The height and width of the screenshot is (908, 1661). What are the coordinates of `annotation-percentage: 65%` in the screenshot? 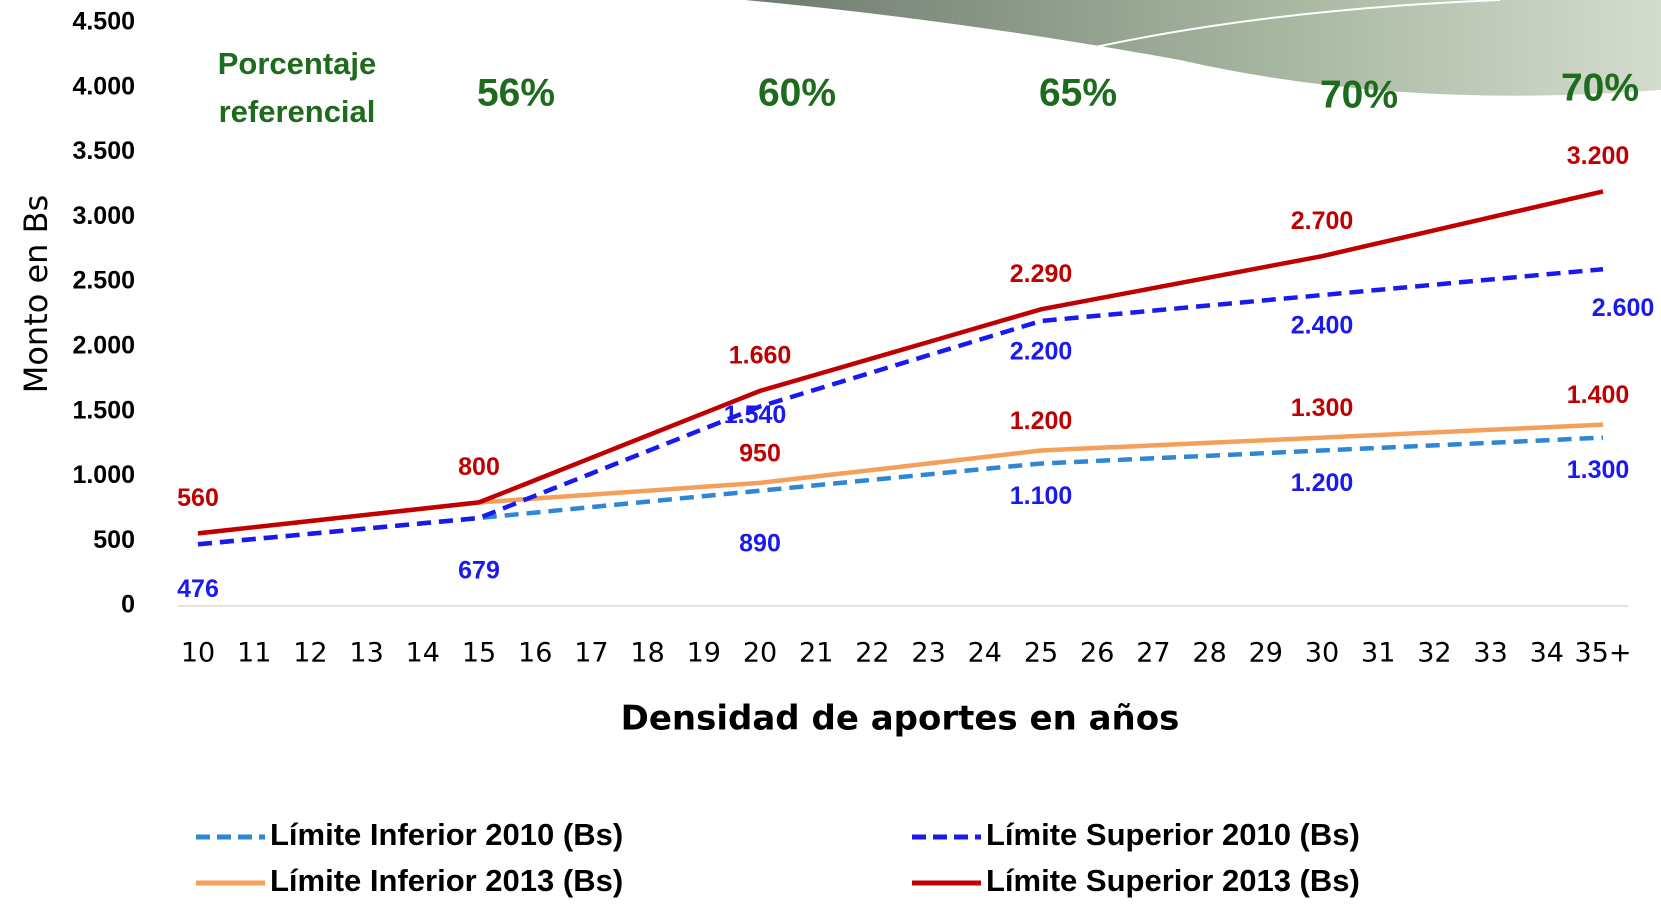 It's located at (1078, 92).